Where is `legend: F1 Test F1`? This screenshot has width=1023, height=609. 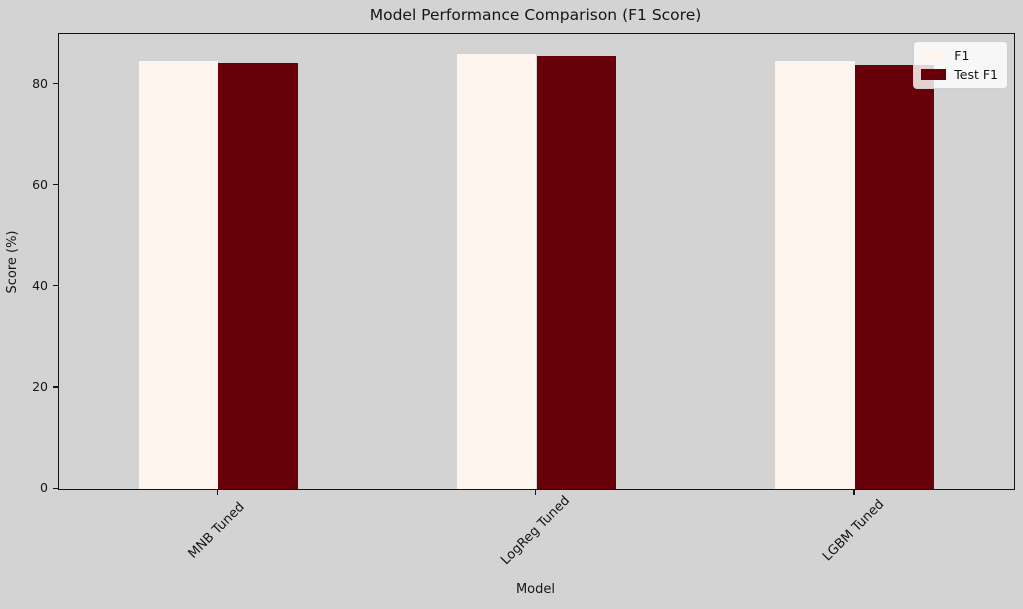 legend: F1 Test F1 is located at coordinates (960, 65).